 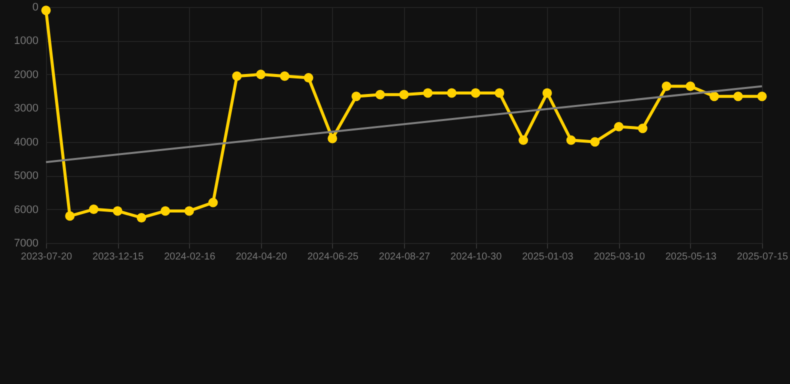 I want to click on y-tick-label: 1000, so click(x=26, y=41).